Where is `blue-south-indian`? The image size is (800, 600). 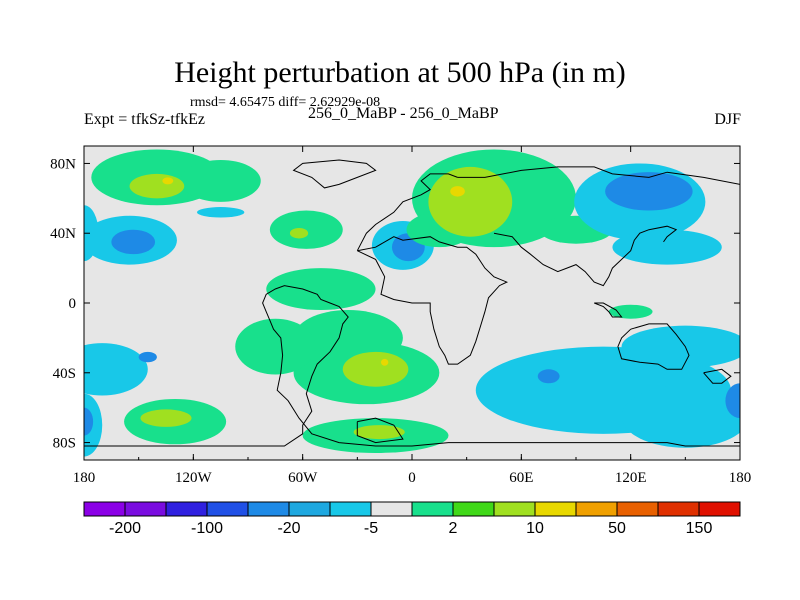
blue-south-indian is located at coordinates (548, 376).